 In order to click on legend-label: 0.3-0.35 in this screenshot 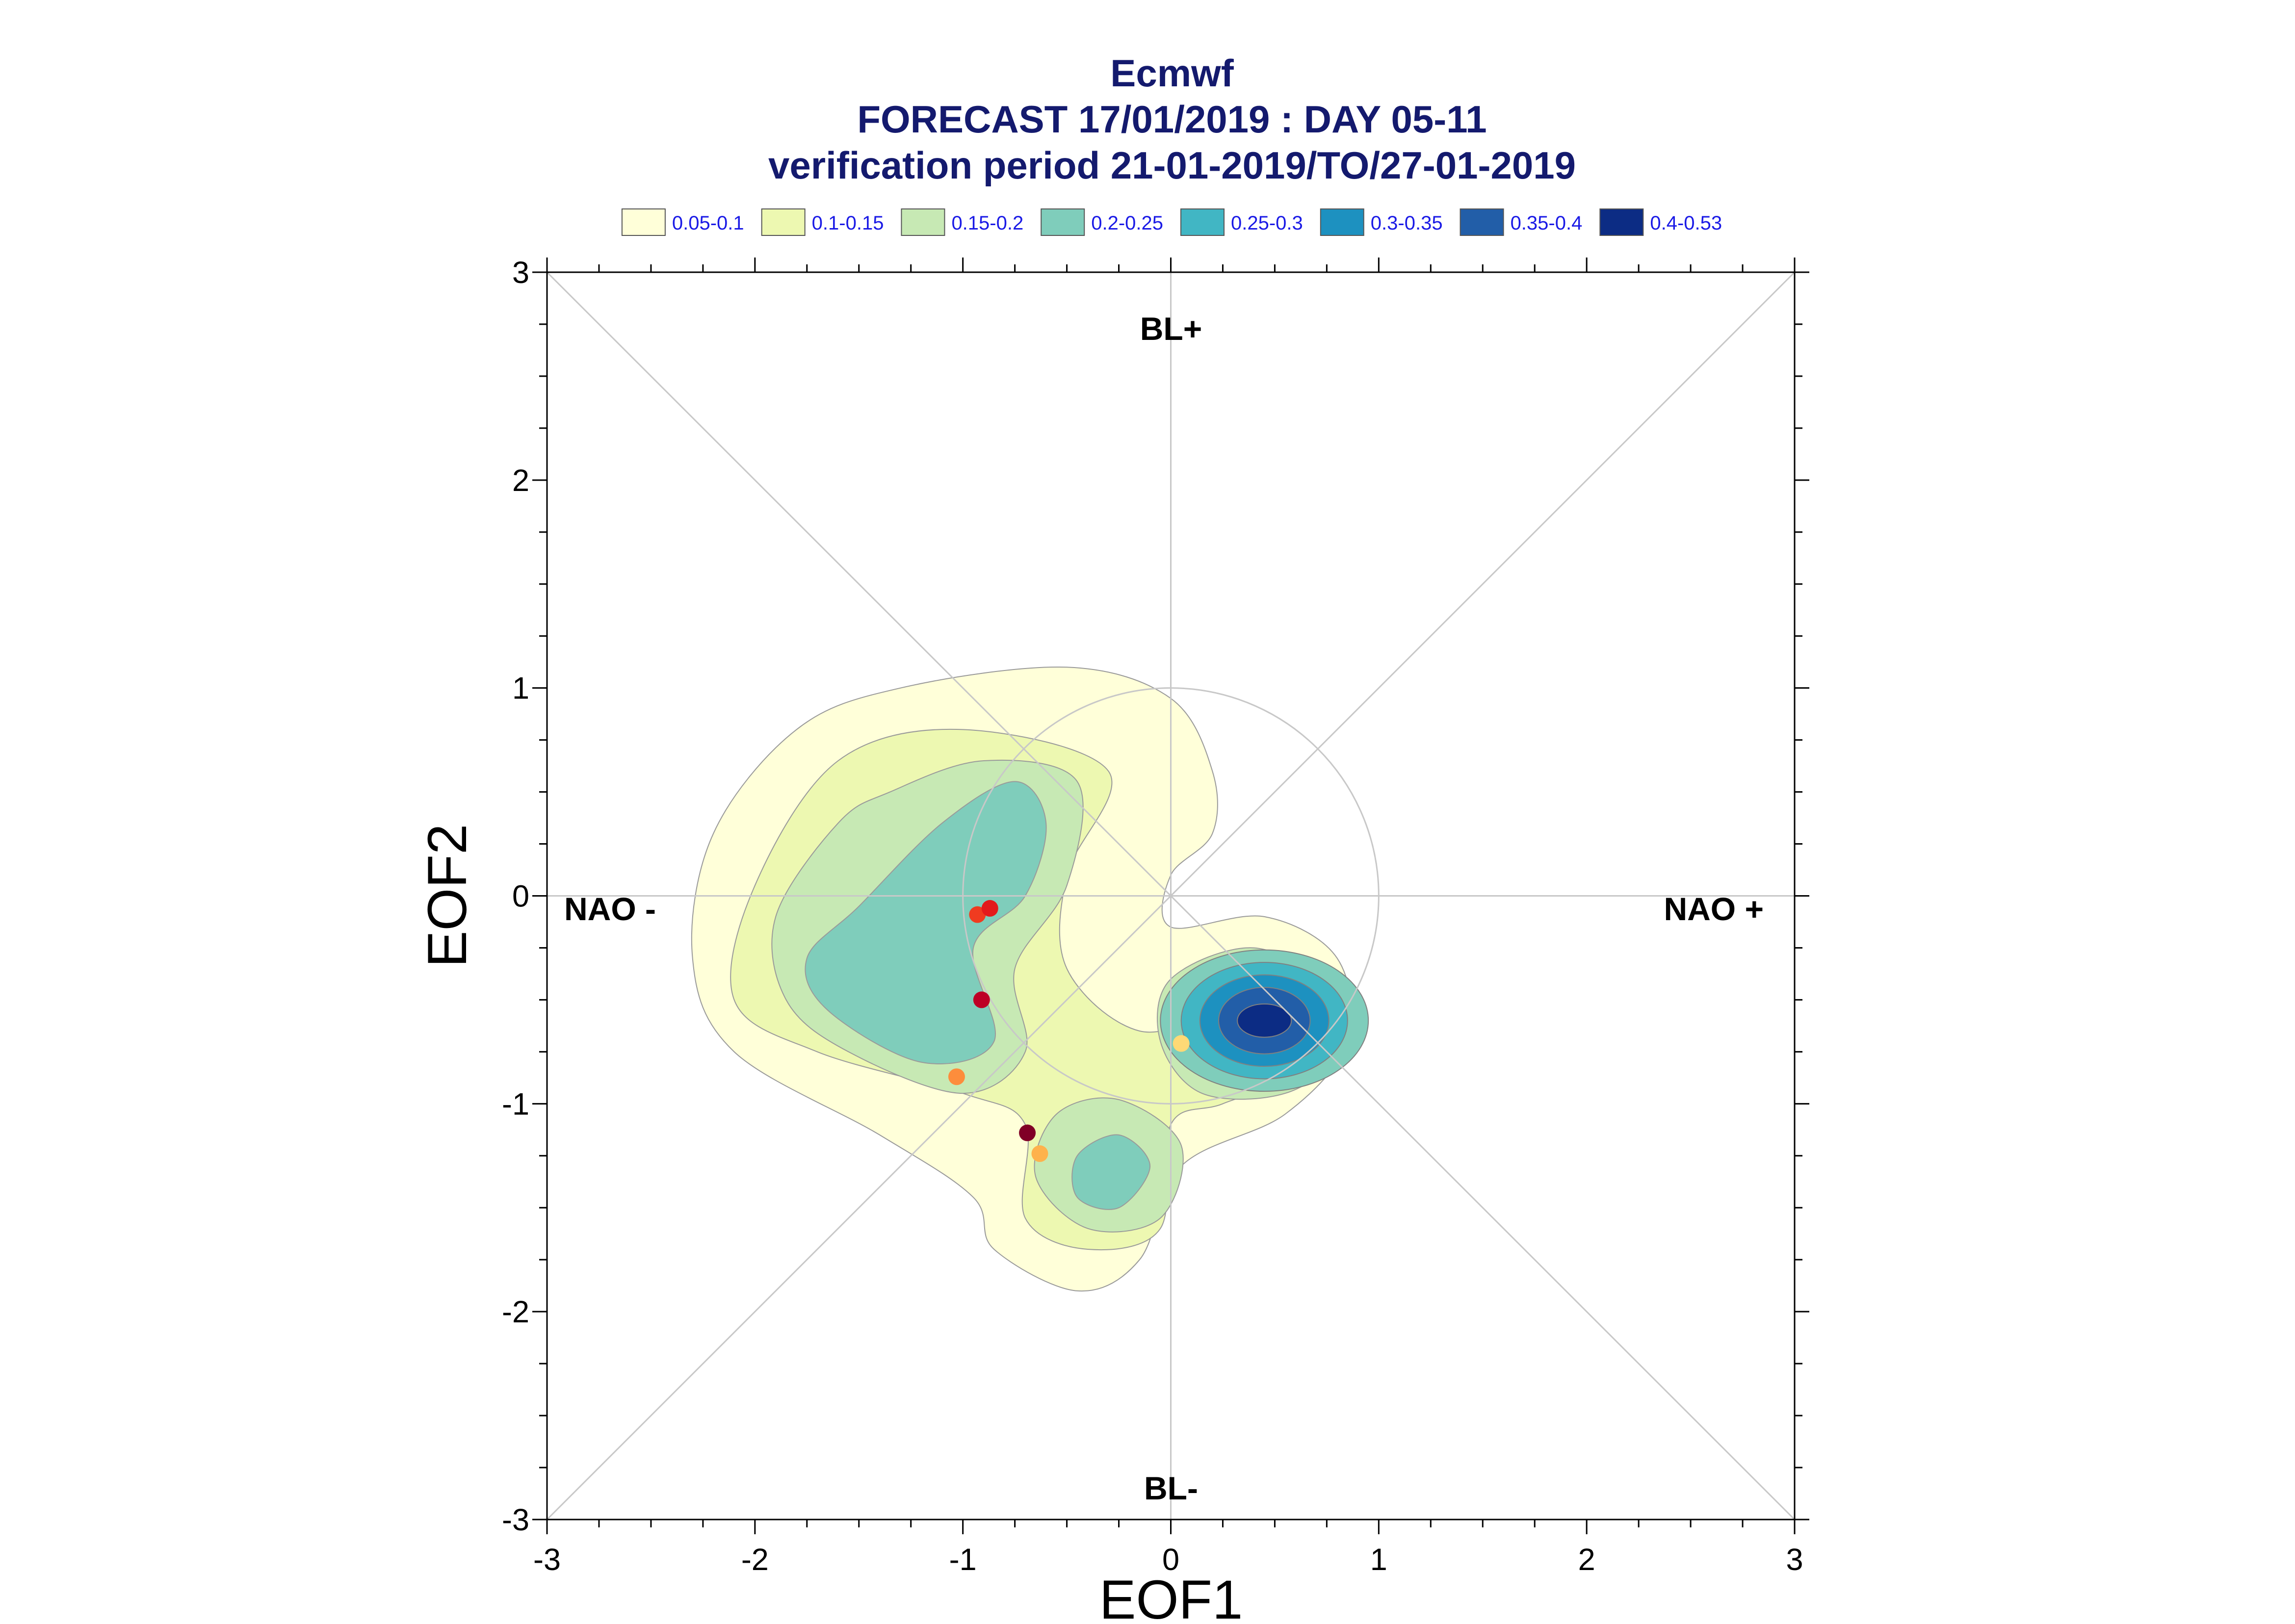, I will do `click(1407, 223)`.